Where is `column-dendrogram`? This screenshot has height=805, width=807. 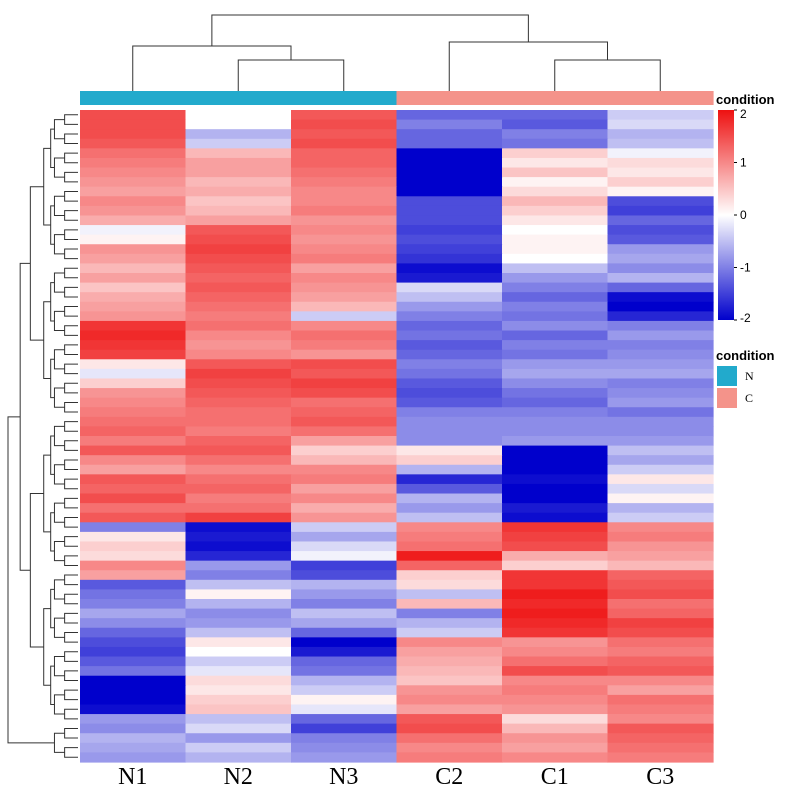
column-dendrogram is located at coordinates (396, 52).